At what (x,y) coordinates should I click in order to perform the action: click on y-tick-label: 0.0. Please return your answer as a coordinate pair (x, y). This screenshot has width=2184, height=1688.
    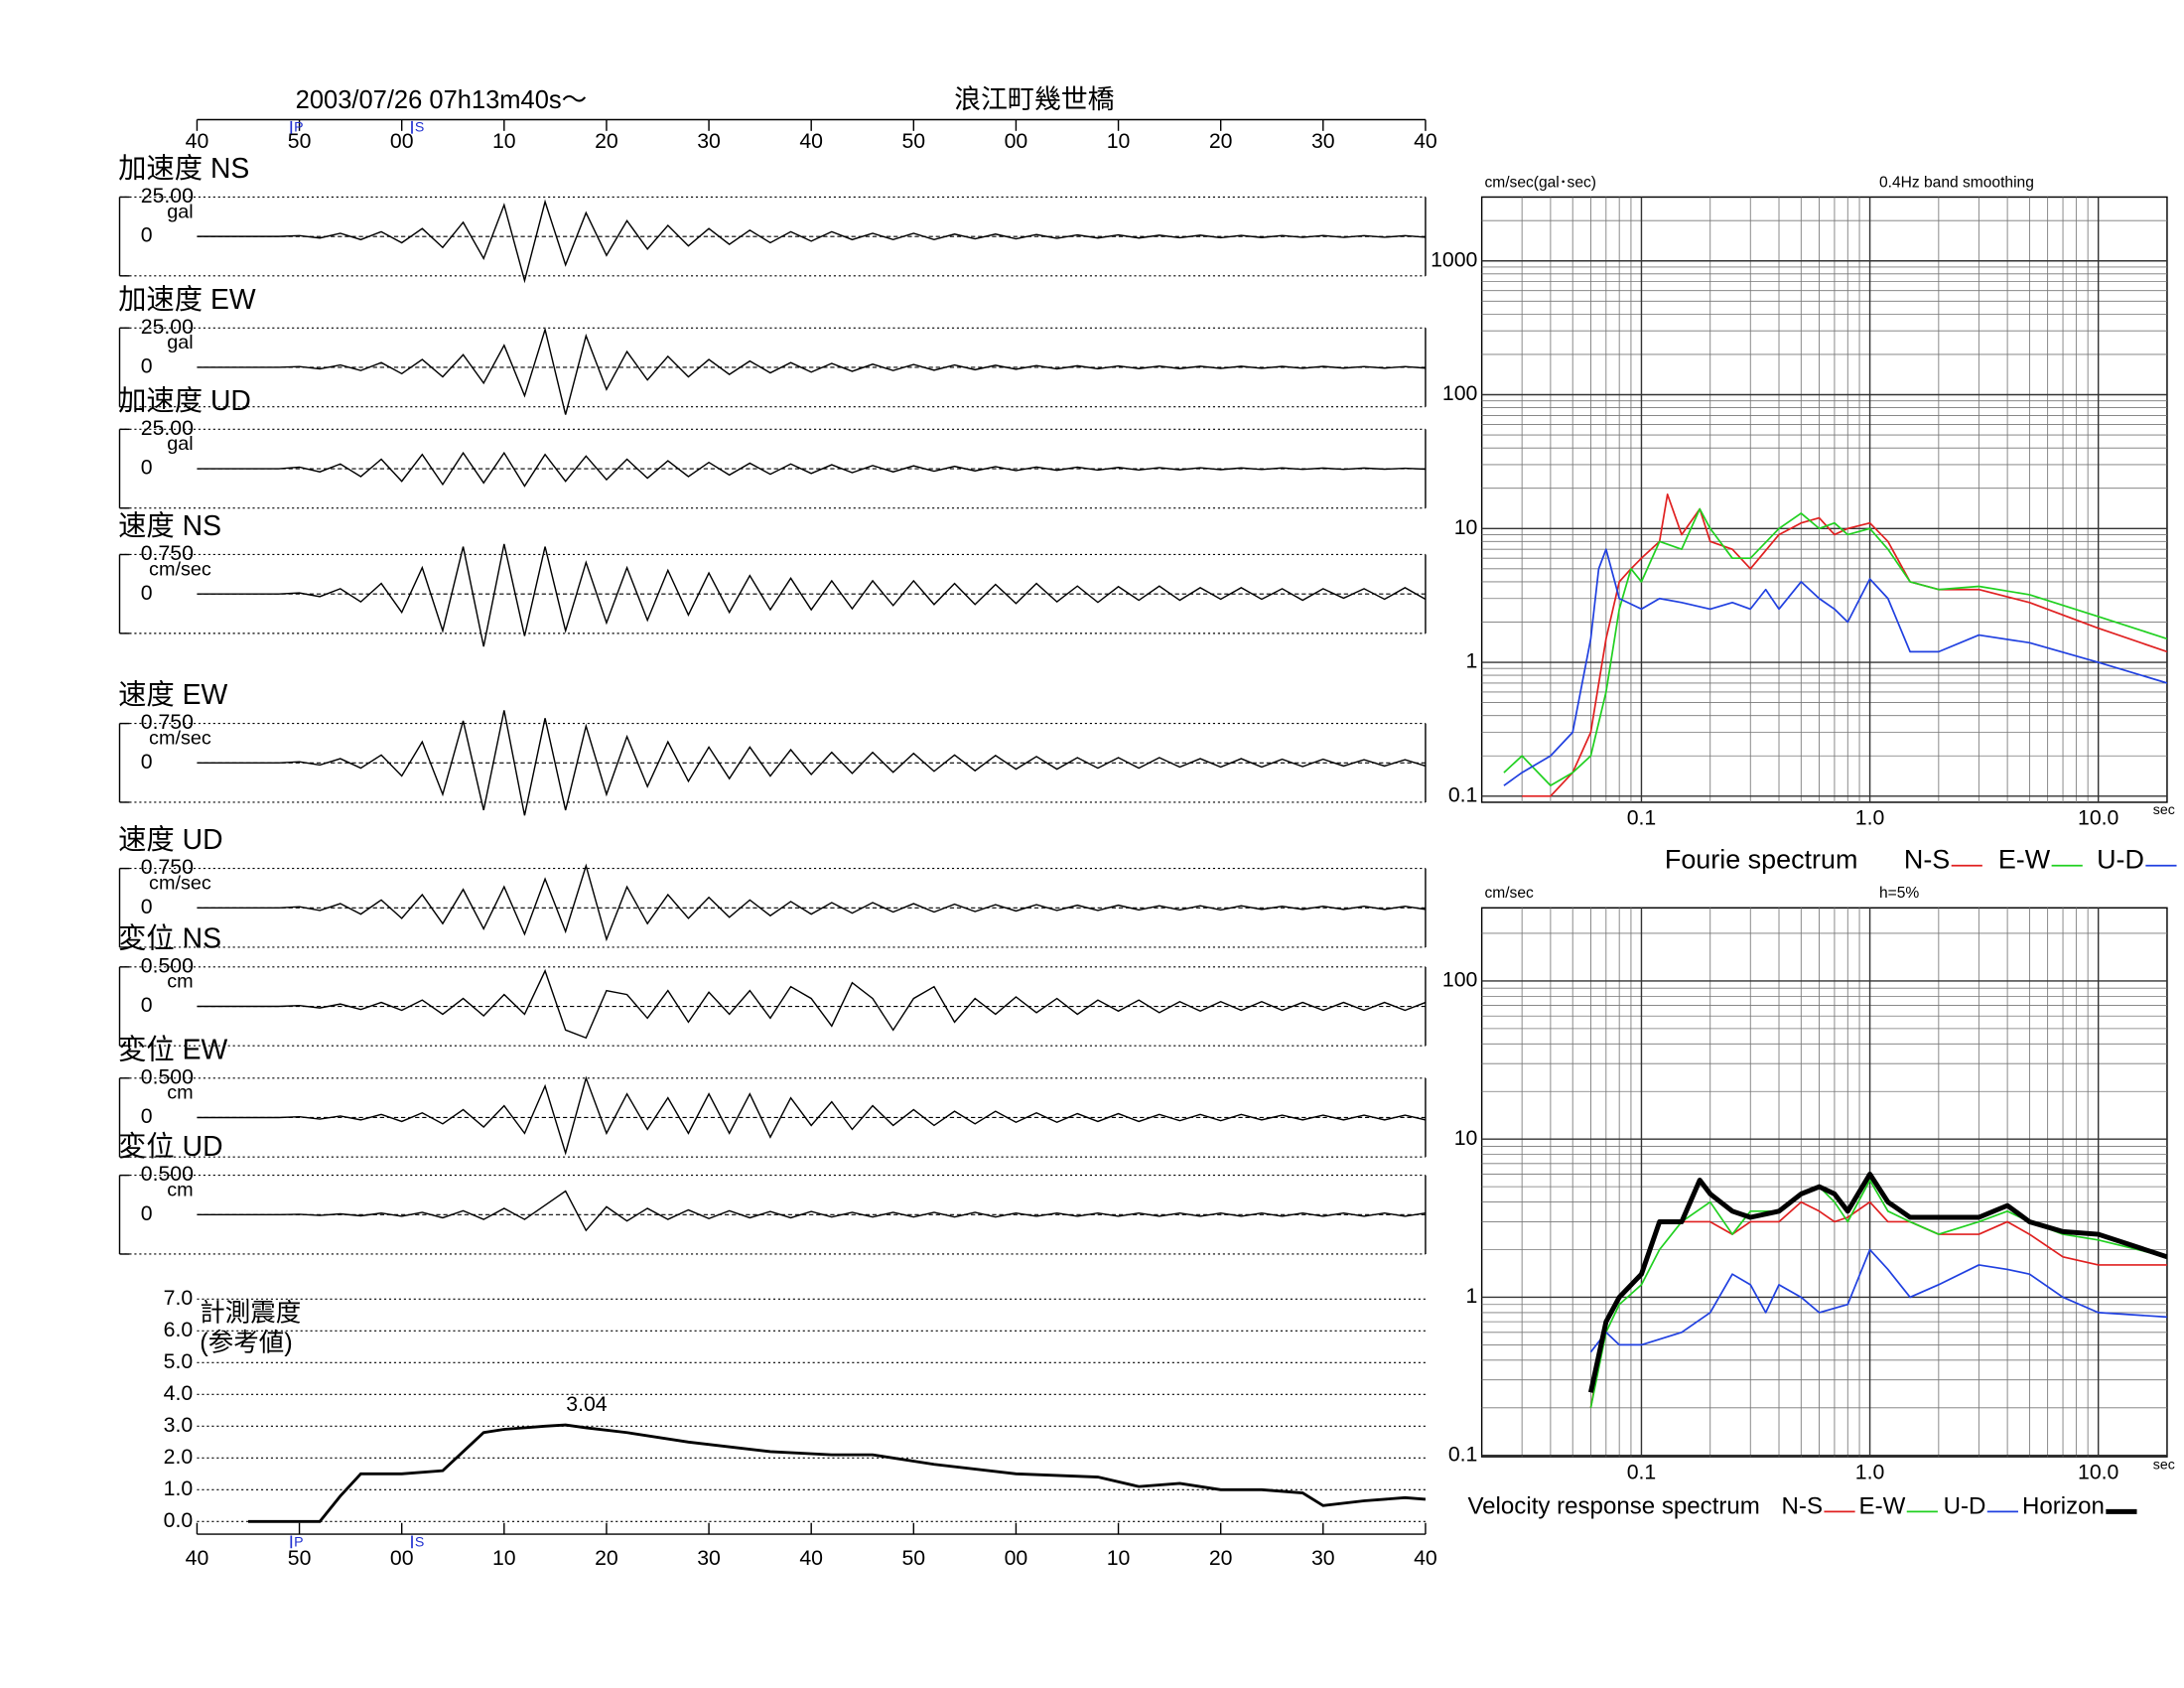
    Looking at the image, I should click on (179, 1520).